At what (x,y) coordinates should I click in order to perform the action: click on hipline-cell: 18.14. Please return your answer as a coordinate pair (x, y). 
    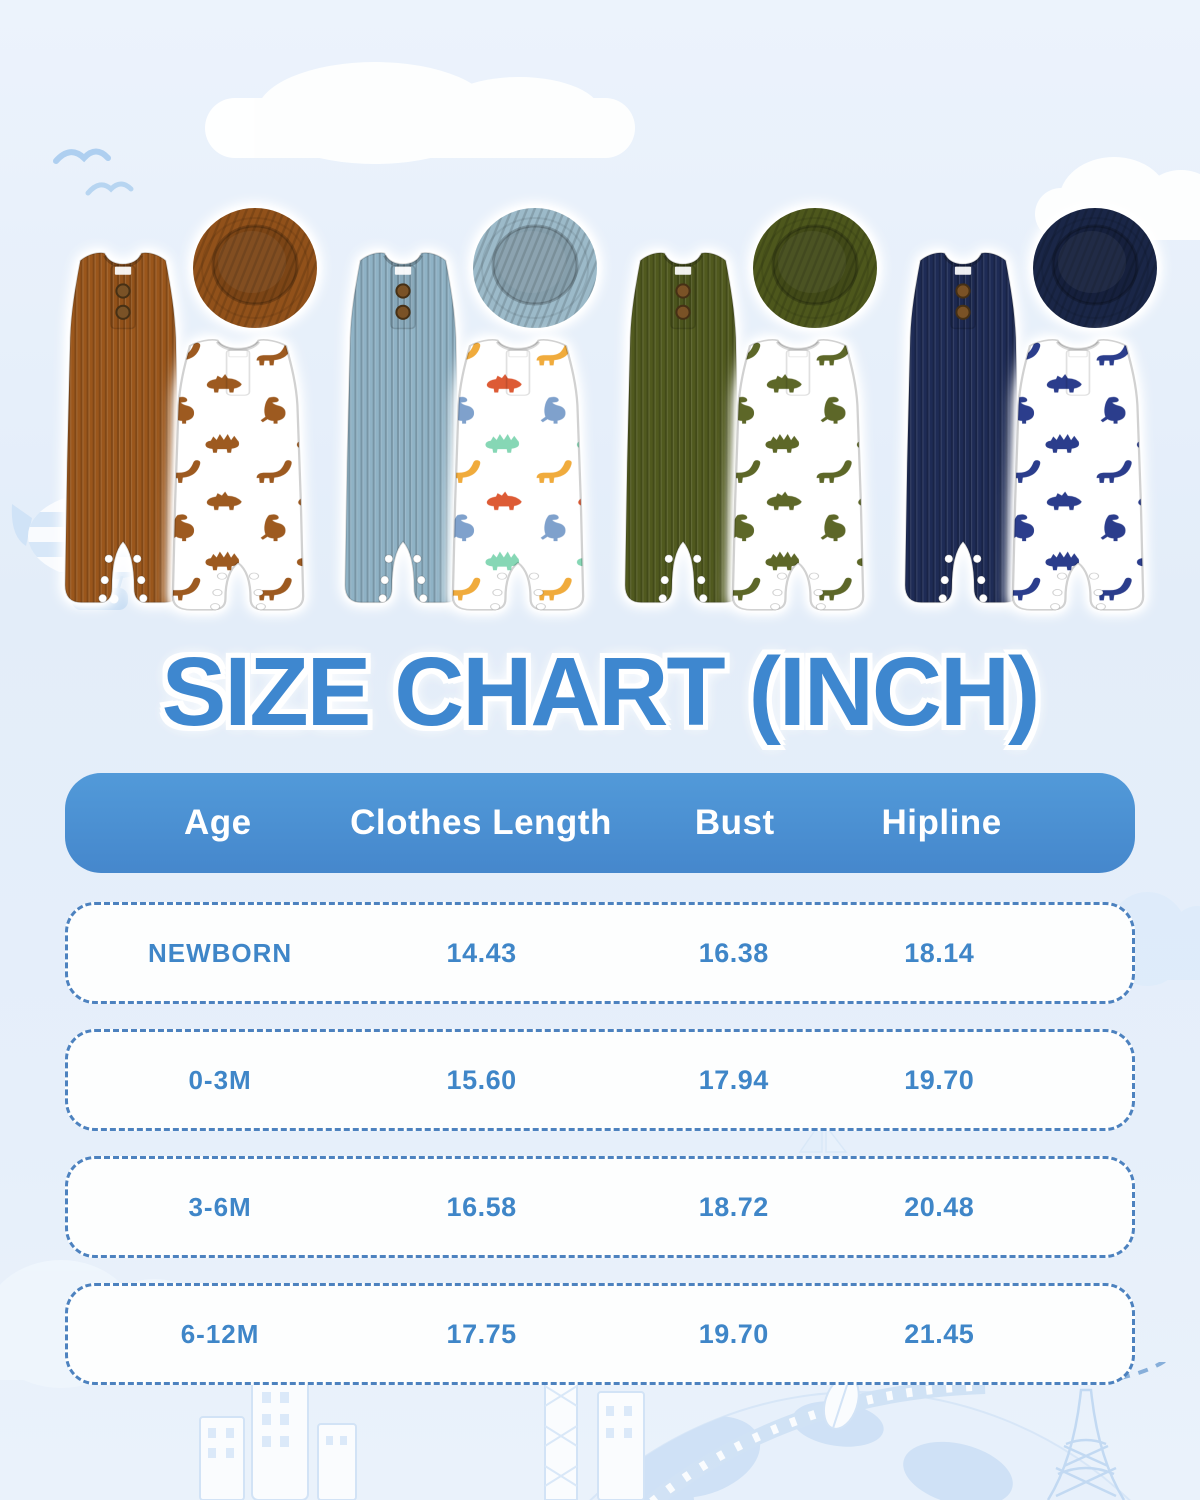
    Looking at the image, I should click on (939, 952).